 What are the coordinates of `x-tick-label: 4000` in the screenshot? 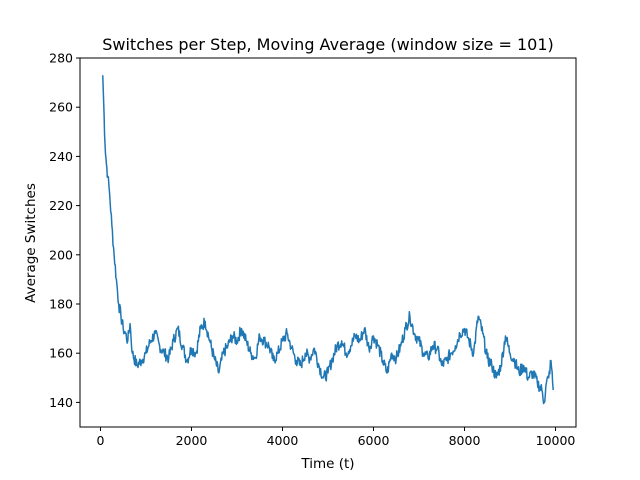 It's located at (283, 440).